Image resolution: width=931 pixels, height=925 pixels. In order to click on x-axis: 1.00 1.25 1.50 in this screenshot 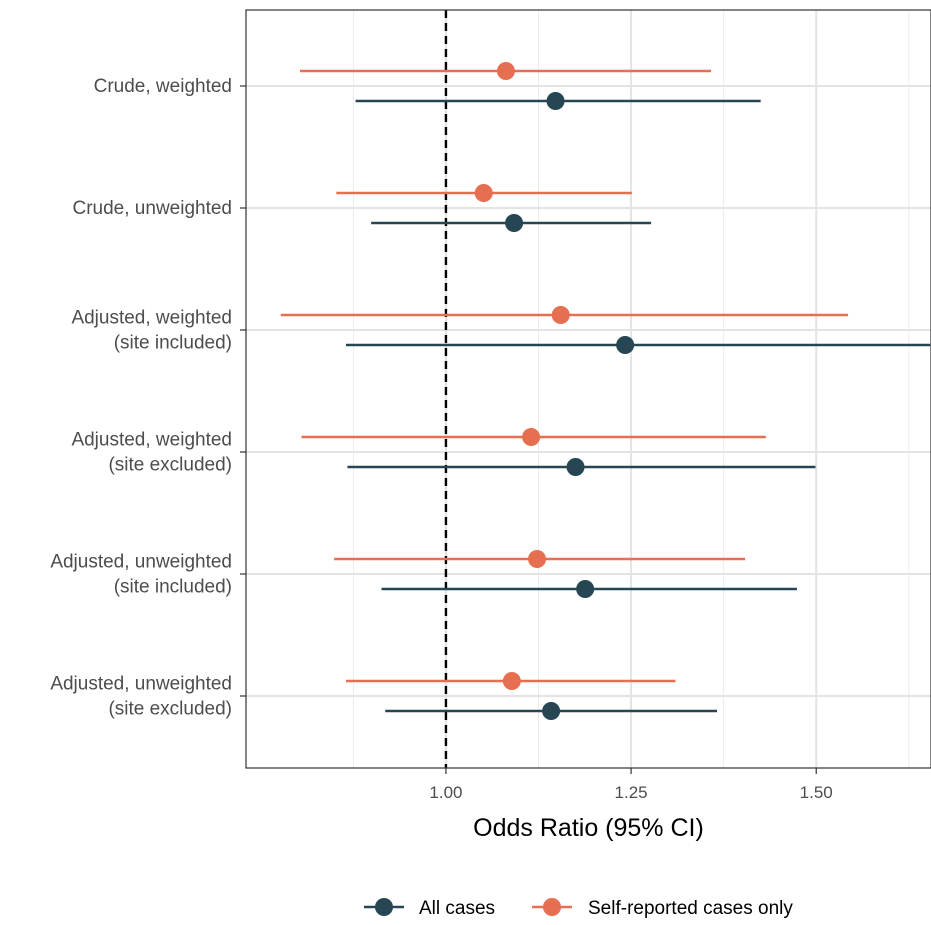, I will do `click(631, 785)`.